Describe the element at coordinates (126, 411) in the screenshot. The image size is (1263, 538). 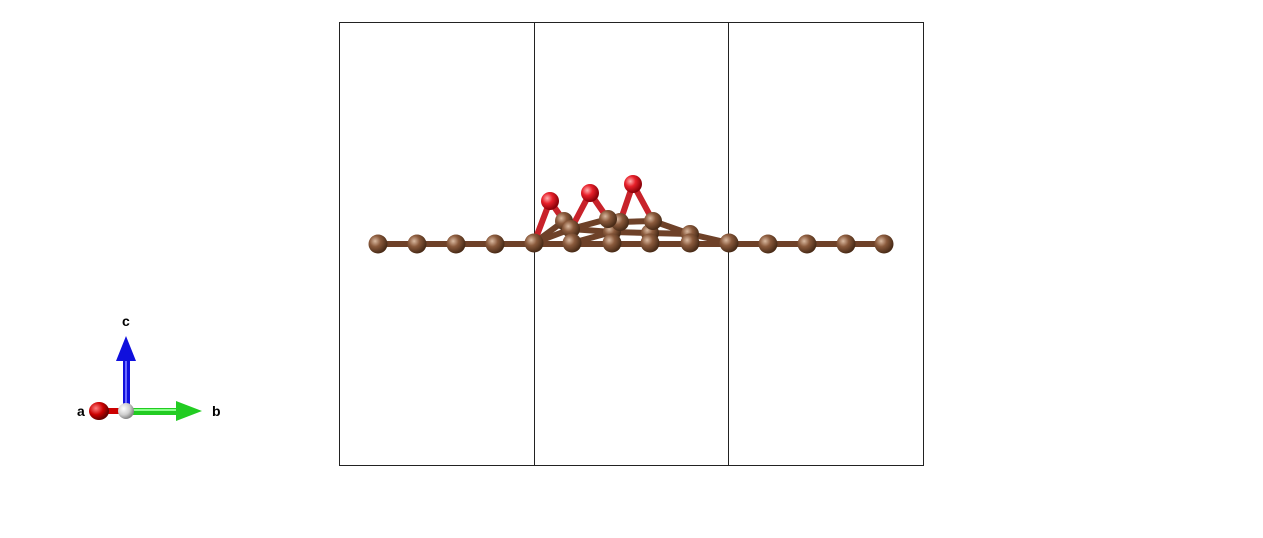
I see `axes-origin` at that location.